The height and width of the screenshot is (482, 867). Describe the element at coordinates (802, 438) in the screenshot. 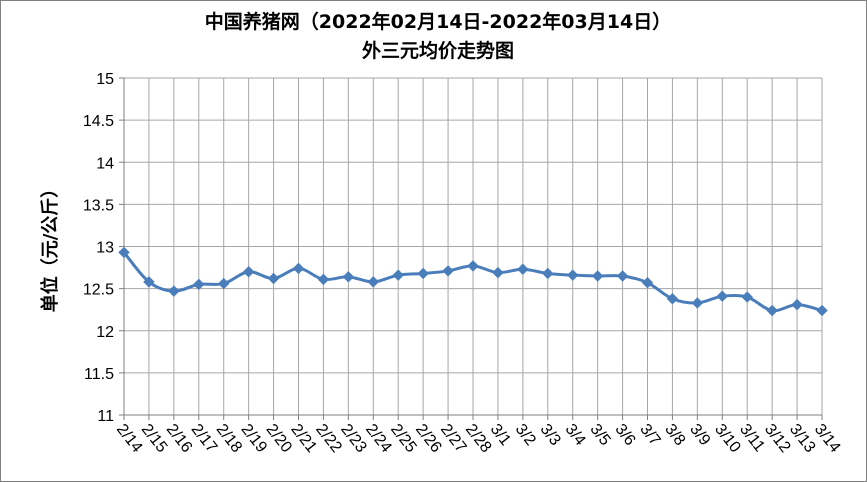

I see `x-tick-label: 3/13` at that location.